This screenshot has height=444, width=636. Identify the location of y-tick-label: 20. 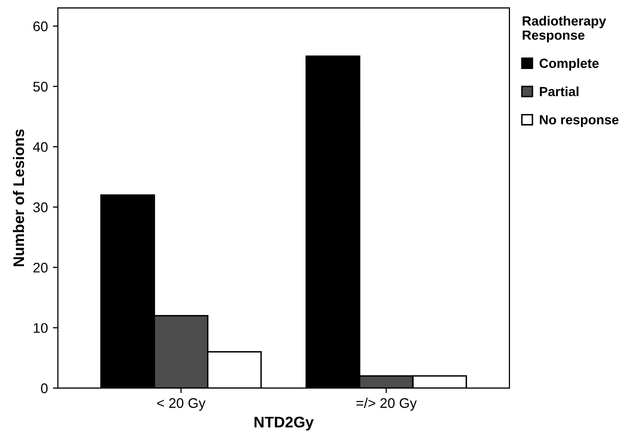
(40, 267).